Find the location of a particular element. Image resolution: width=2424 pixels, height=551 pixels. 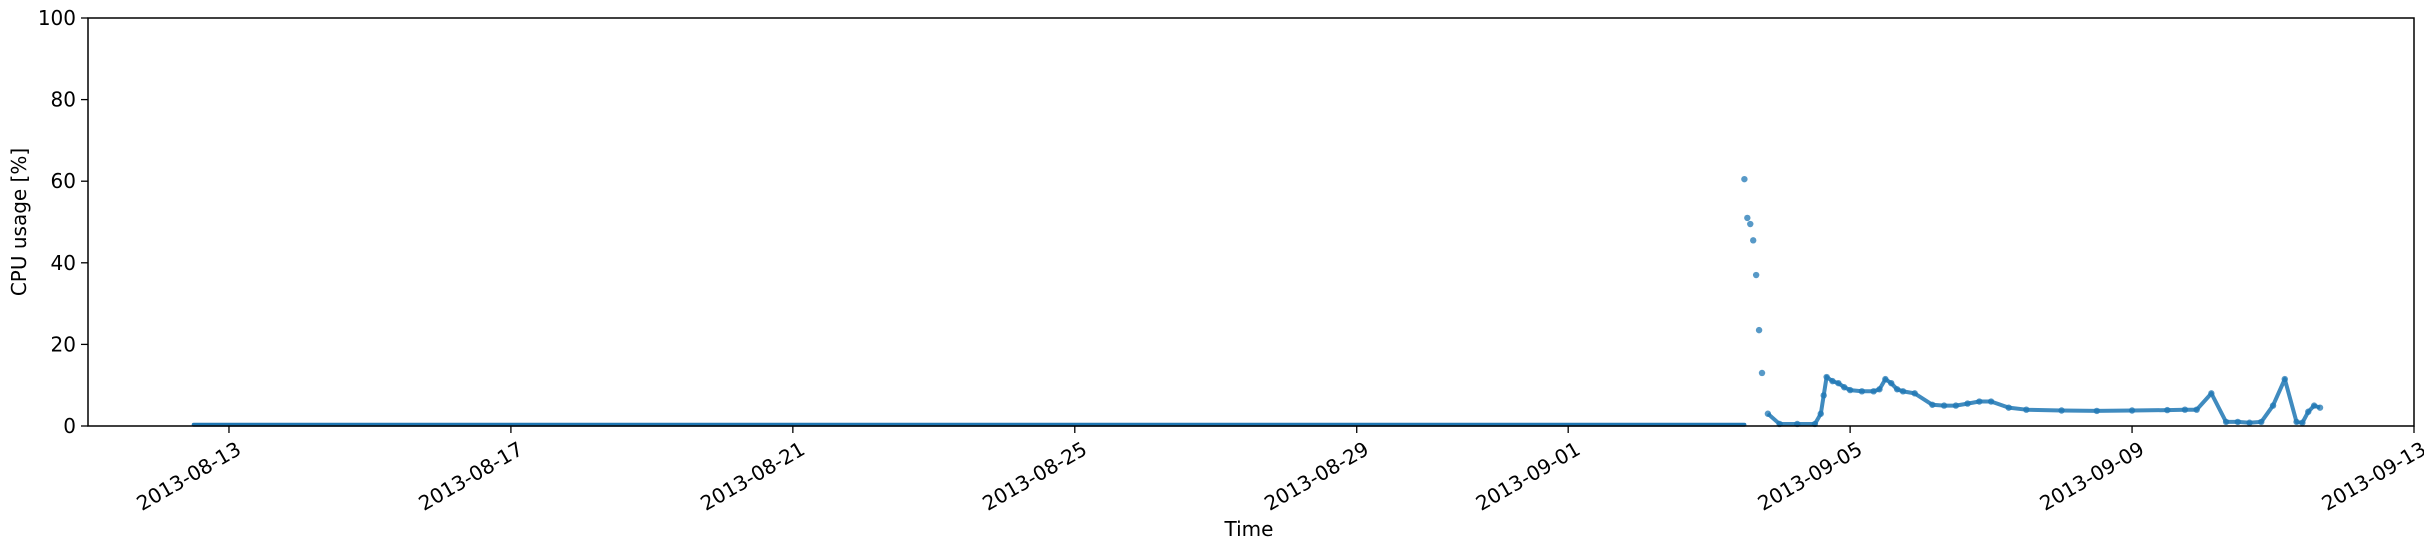

y-tick-label: 80 is located at coordinates (63, 100).